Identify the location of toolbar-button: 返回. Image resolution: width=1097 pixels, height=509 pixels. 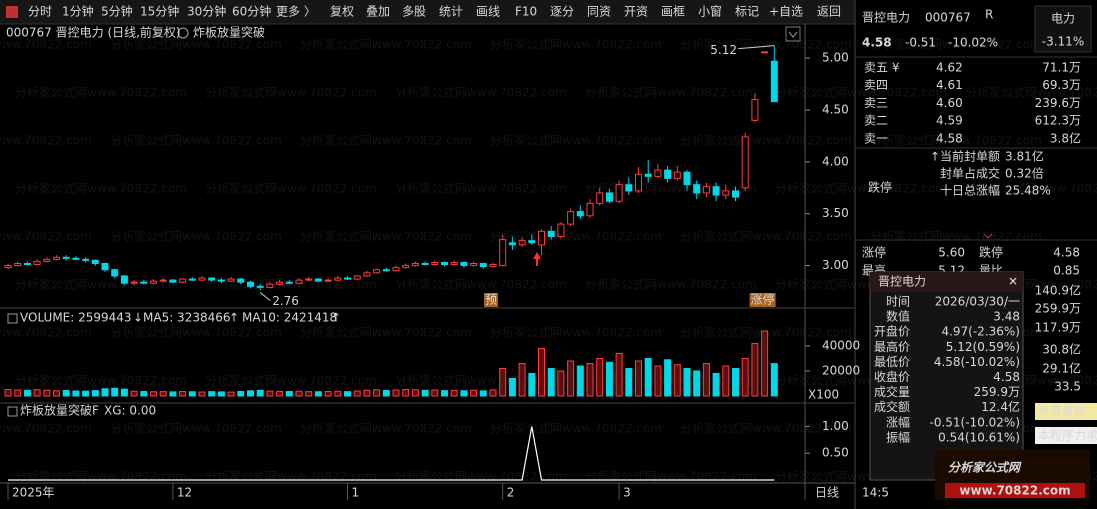
(829, 12).